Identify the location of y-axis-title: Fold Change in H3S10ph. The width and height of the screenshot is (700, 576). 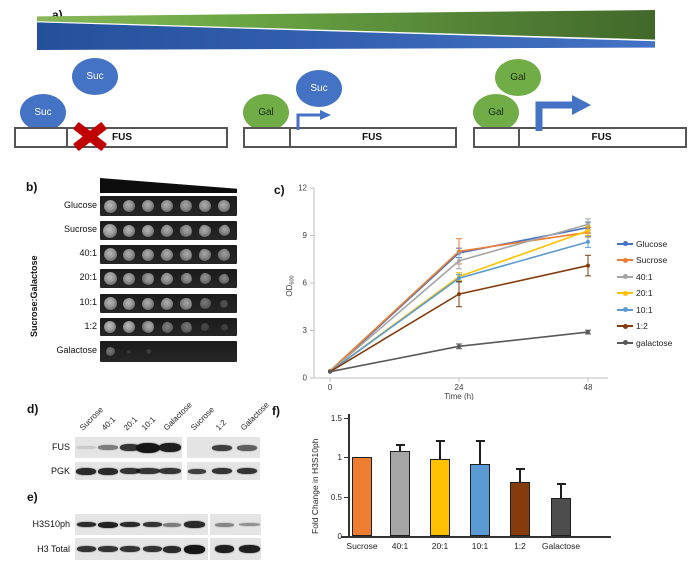
(315, 486).